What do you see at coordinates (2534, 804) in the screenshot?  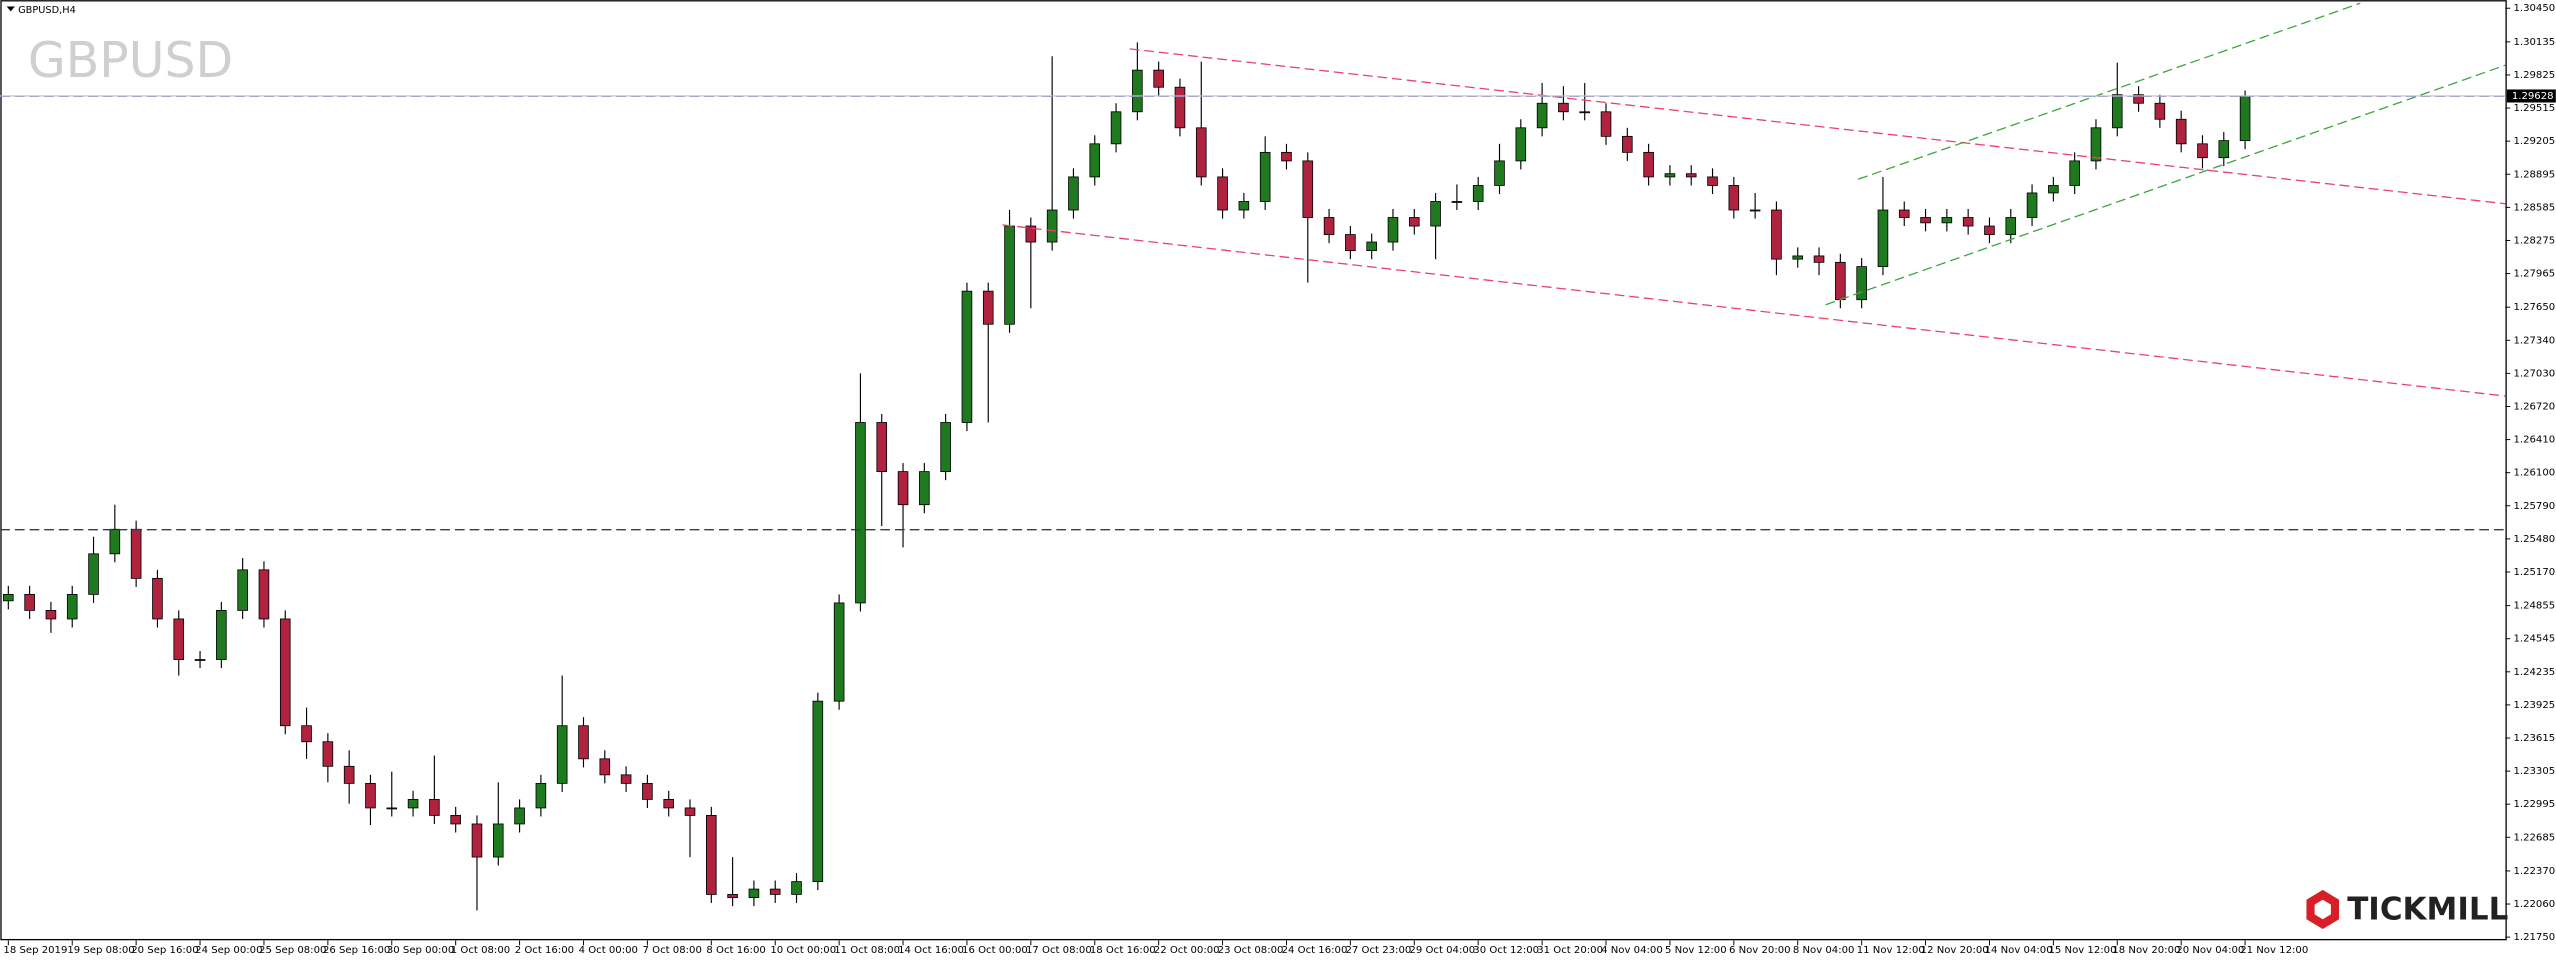 I see `y-tick-label: 1.22995` at bounding box center [2534, 804].